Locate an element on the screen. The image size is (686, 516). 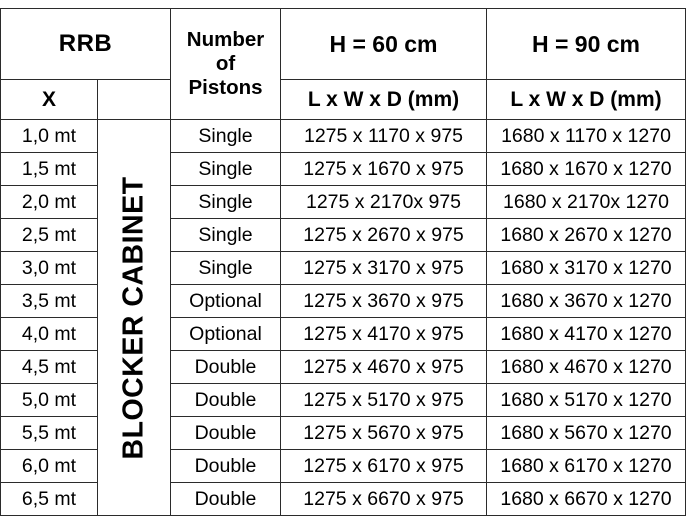
header-x: X is located at coordinates (49, 99).